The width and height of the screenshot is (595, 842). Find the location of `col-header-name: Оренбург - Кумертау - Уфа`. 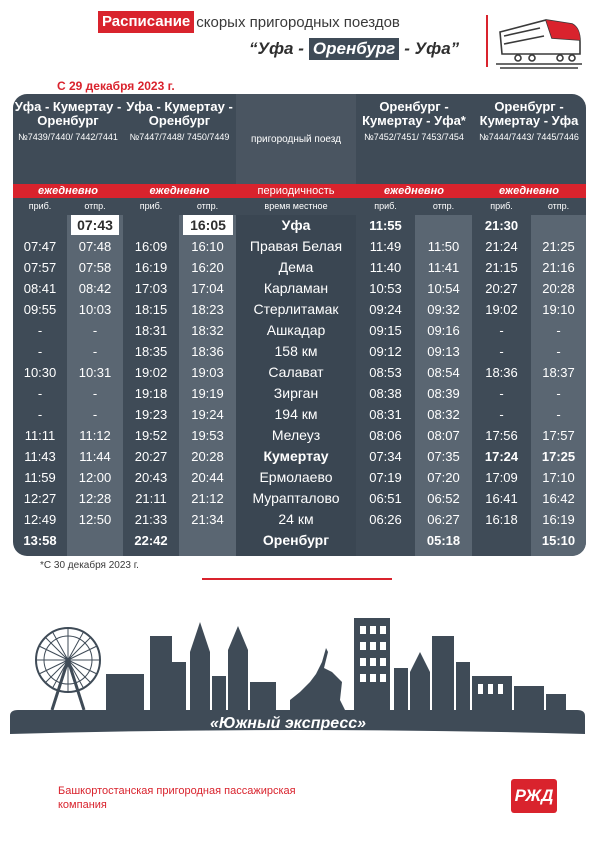

col-header-name: Оренбург - Кумертау - Уфа is located at coordinates (529, 113).